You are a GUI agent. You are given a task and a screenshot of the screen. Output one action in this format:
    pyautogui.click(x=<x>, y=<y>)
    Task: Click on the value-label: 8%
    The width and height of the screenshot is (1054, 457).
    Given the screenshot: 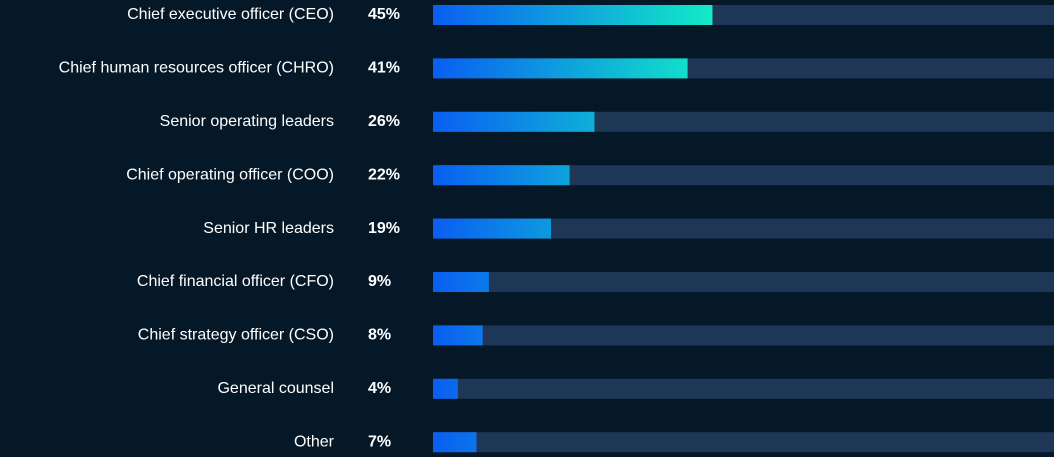 What is the action you would take?
    pyautogui.click(x=379, y=335)
    